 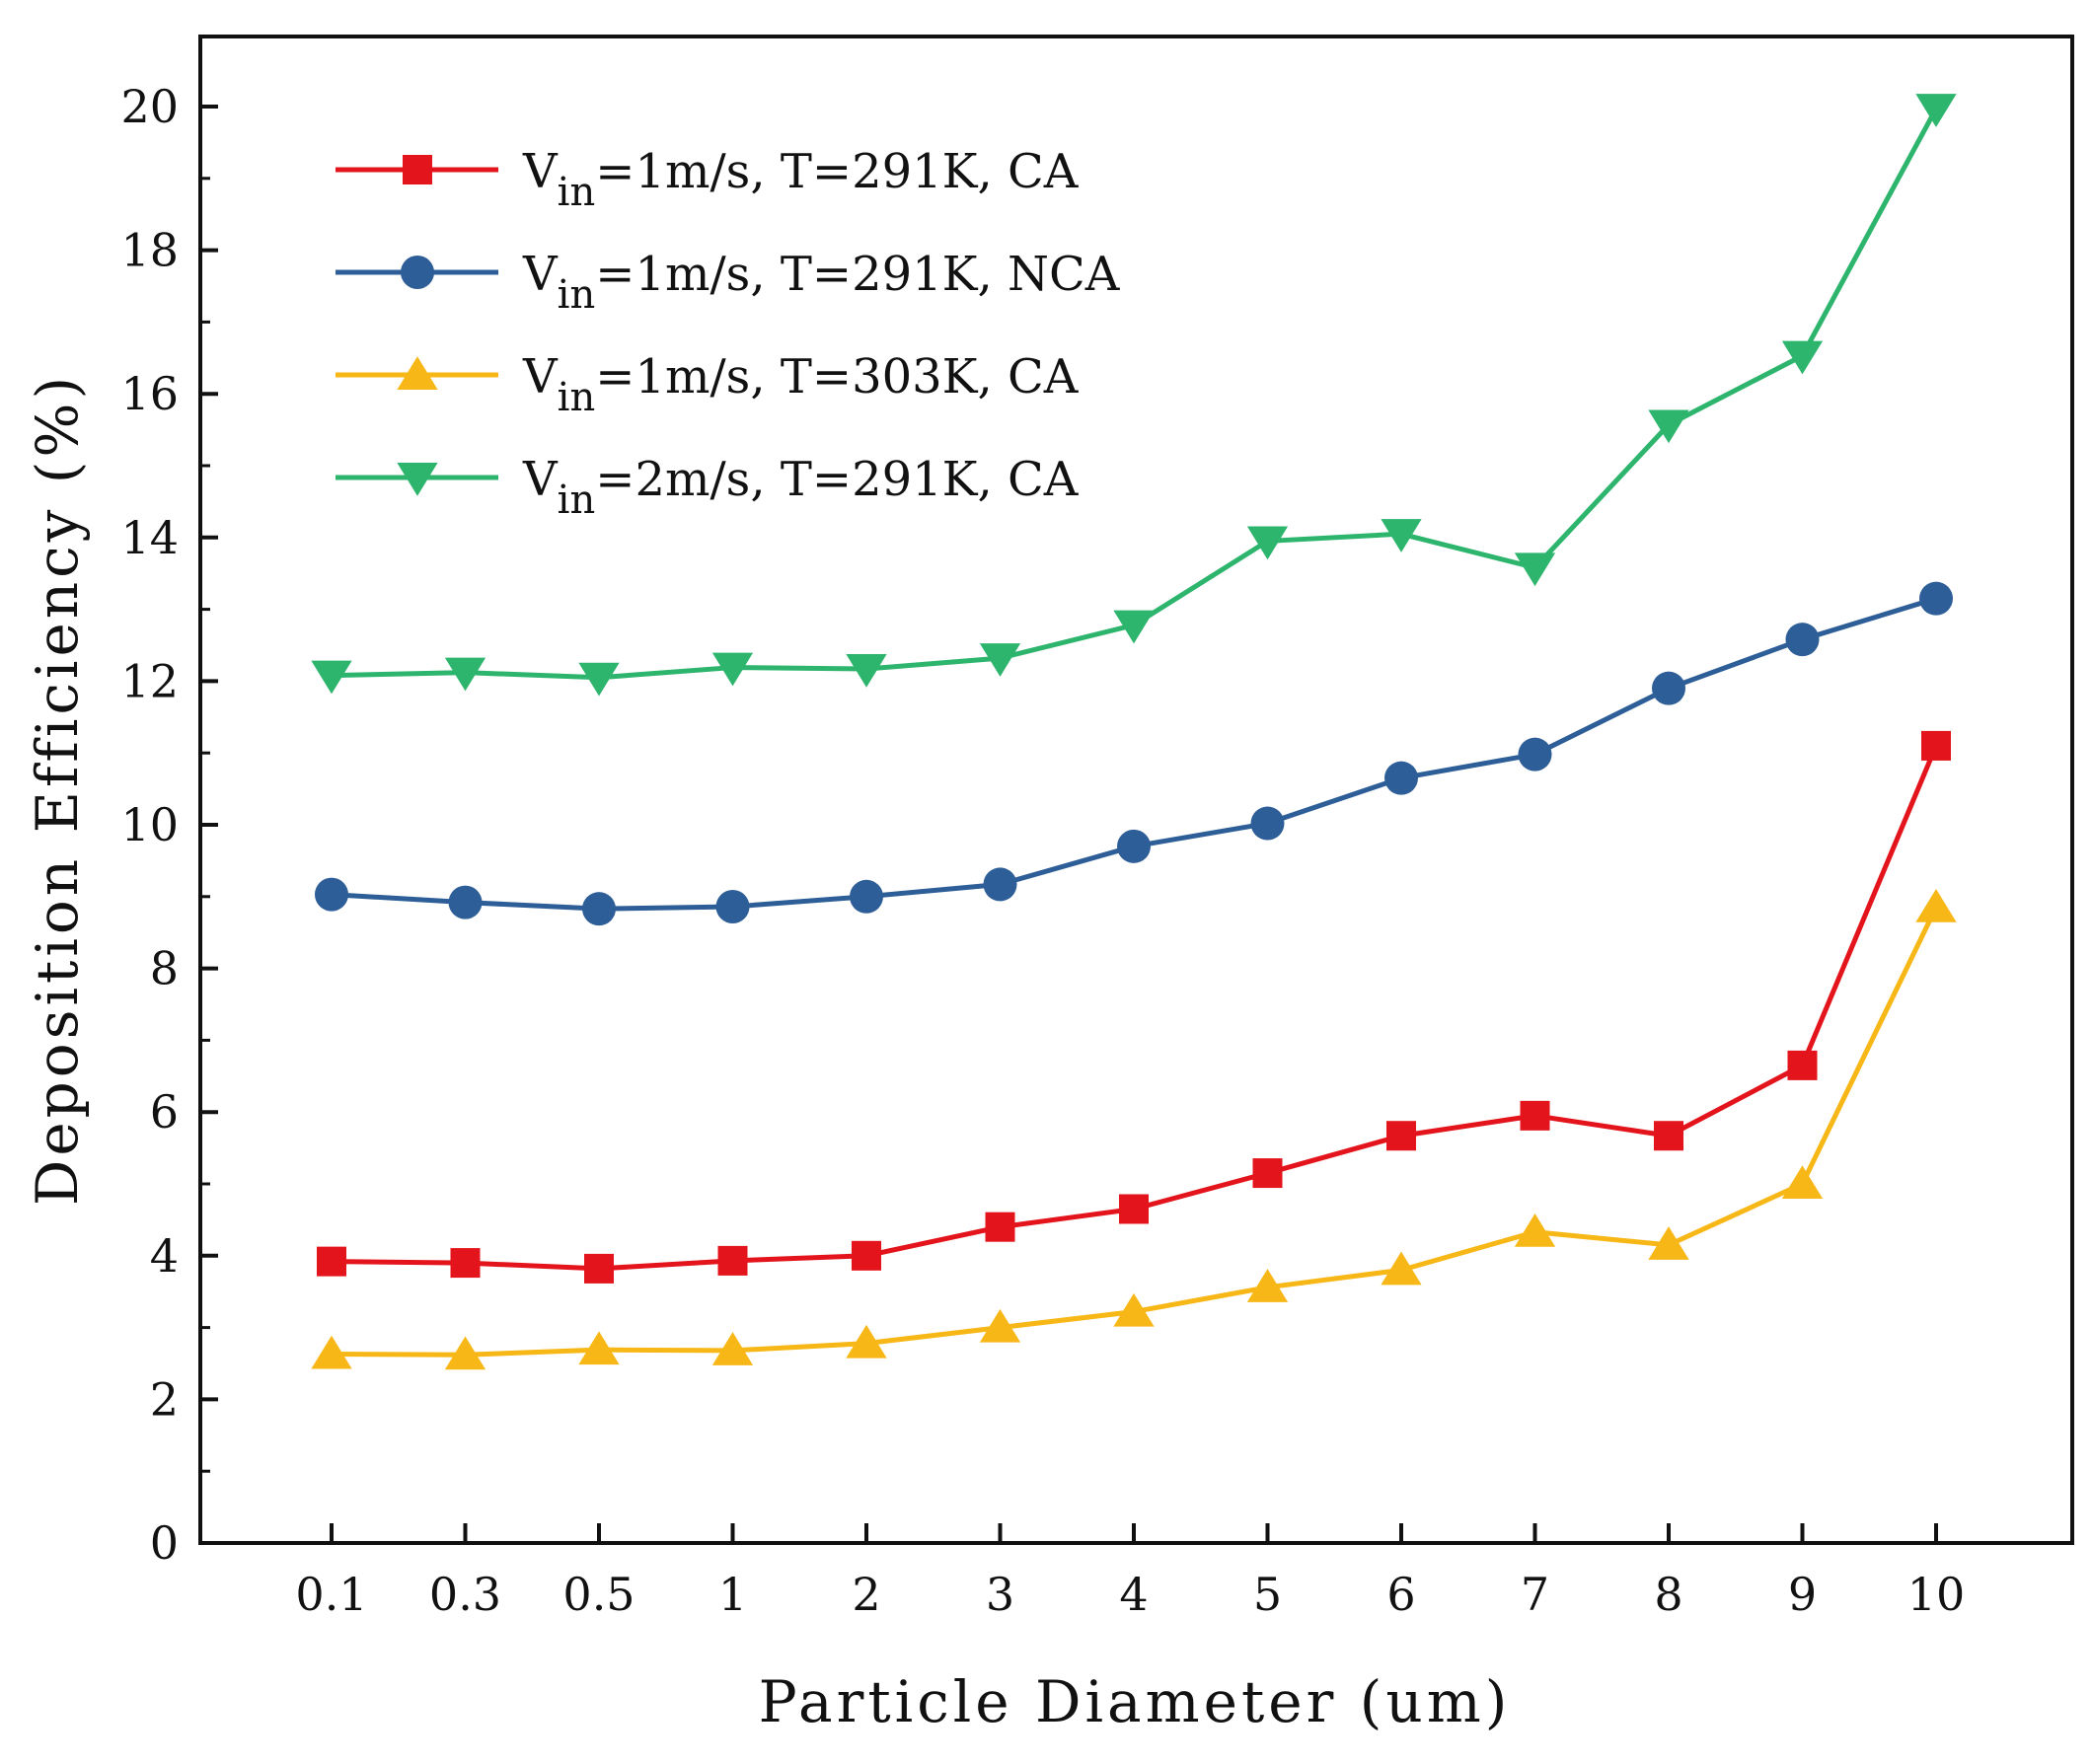 I want to click on y-tick-label: 4, so click(x=165, y=1256).